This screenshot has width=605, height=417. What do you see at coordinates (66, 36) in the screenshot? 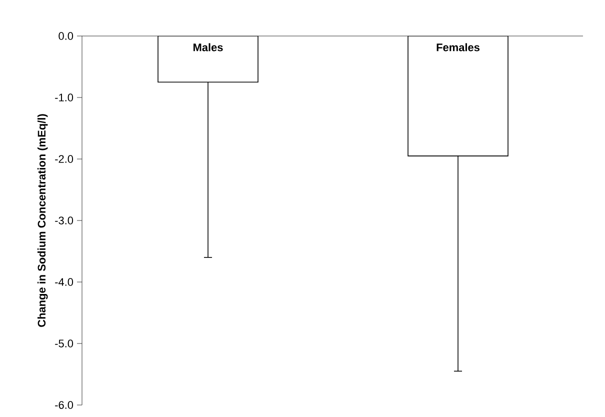
I see `y-tick-label: 0.0` at bounding box center [66, 36].